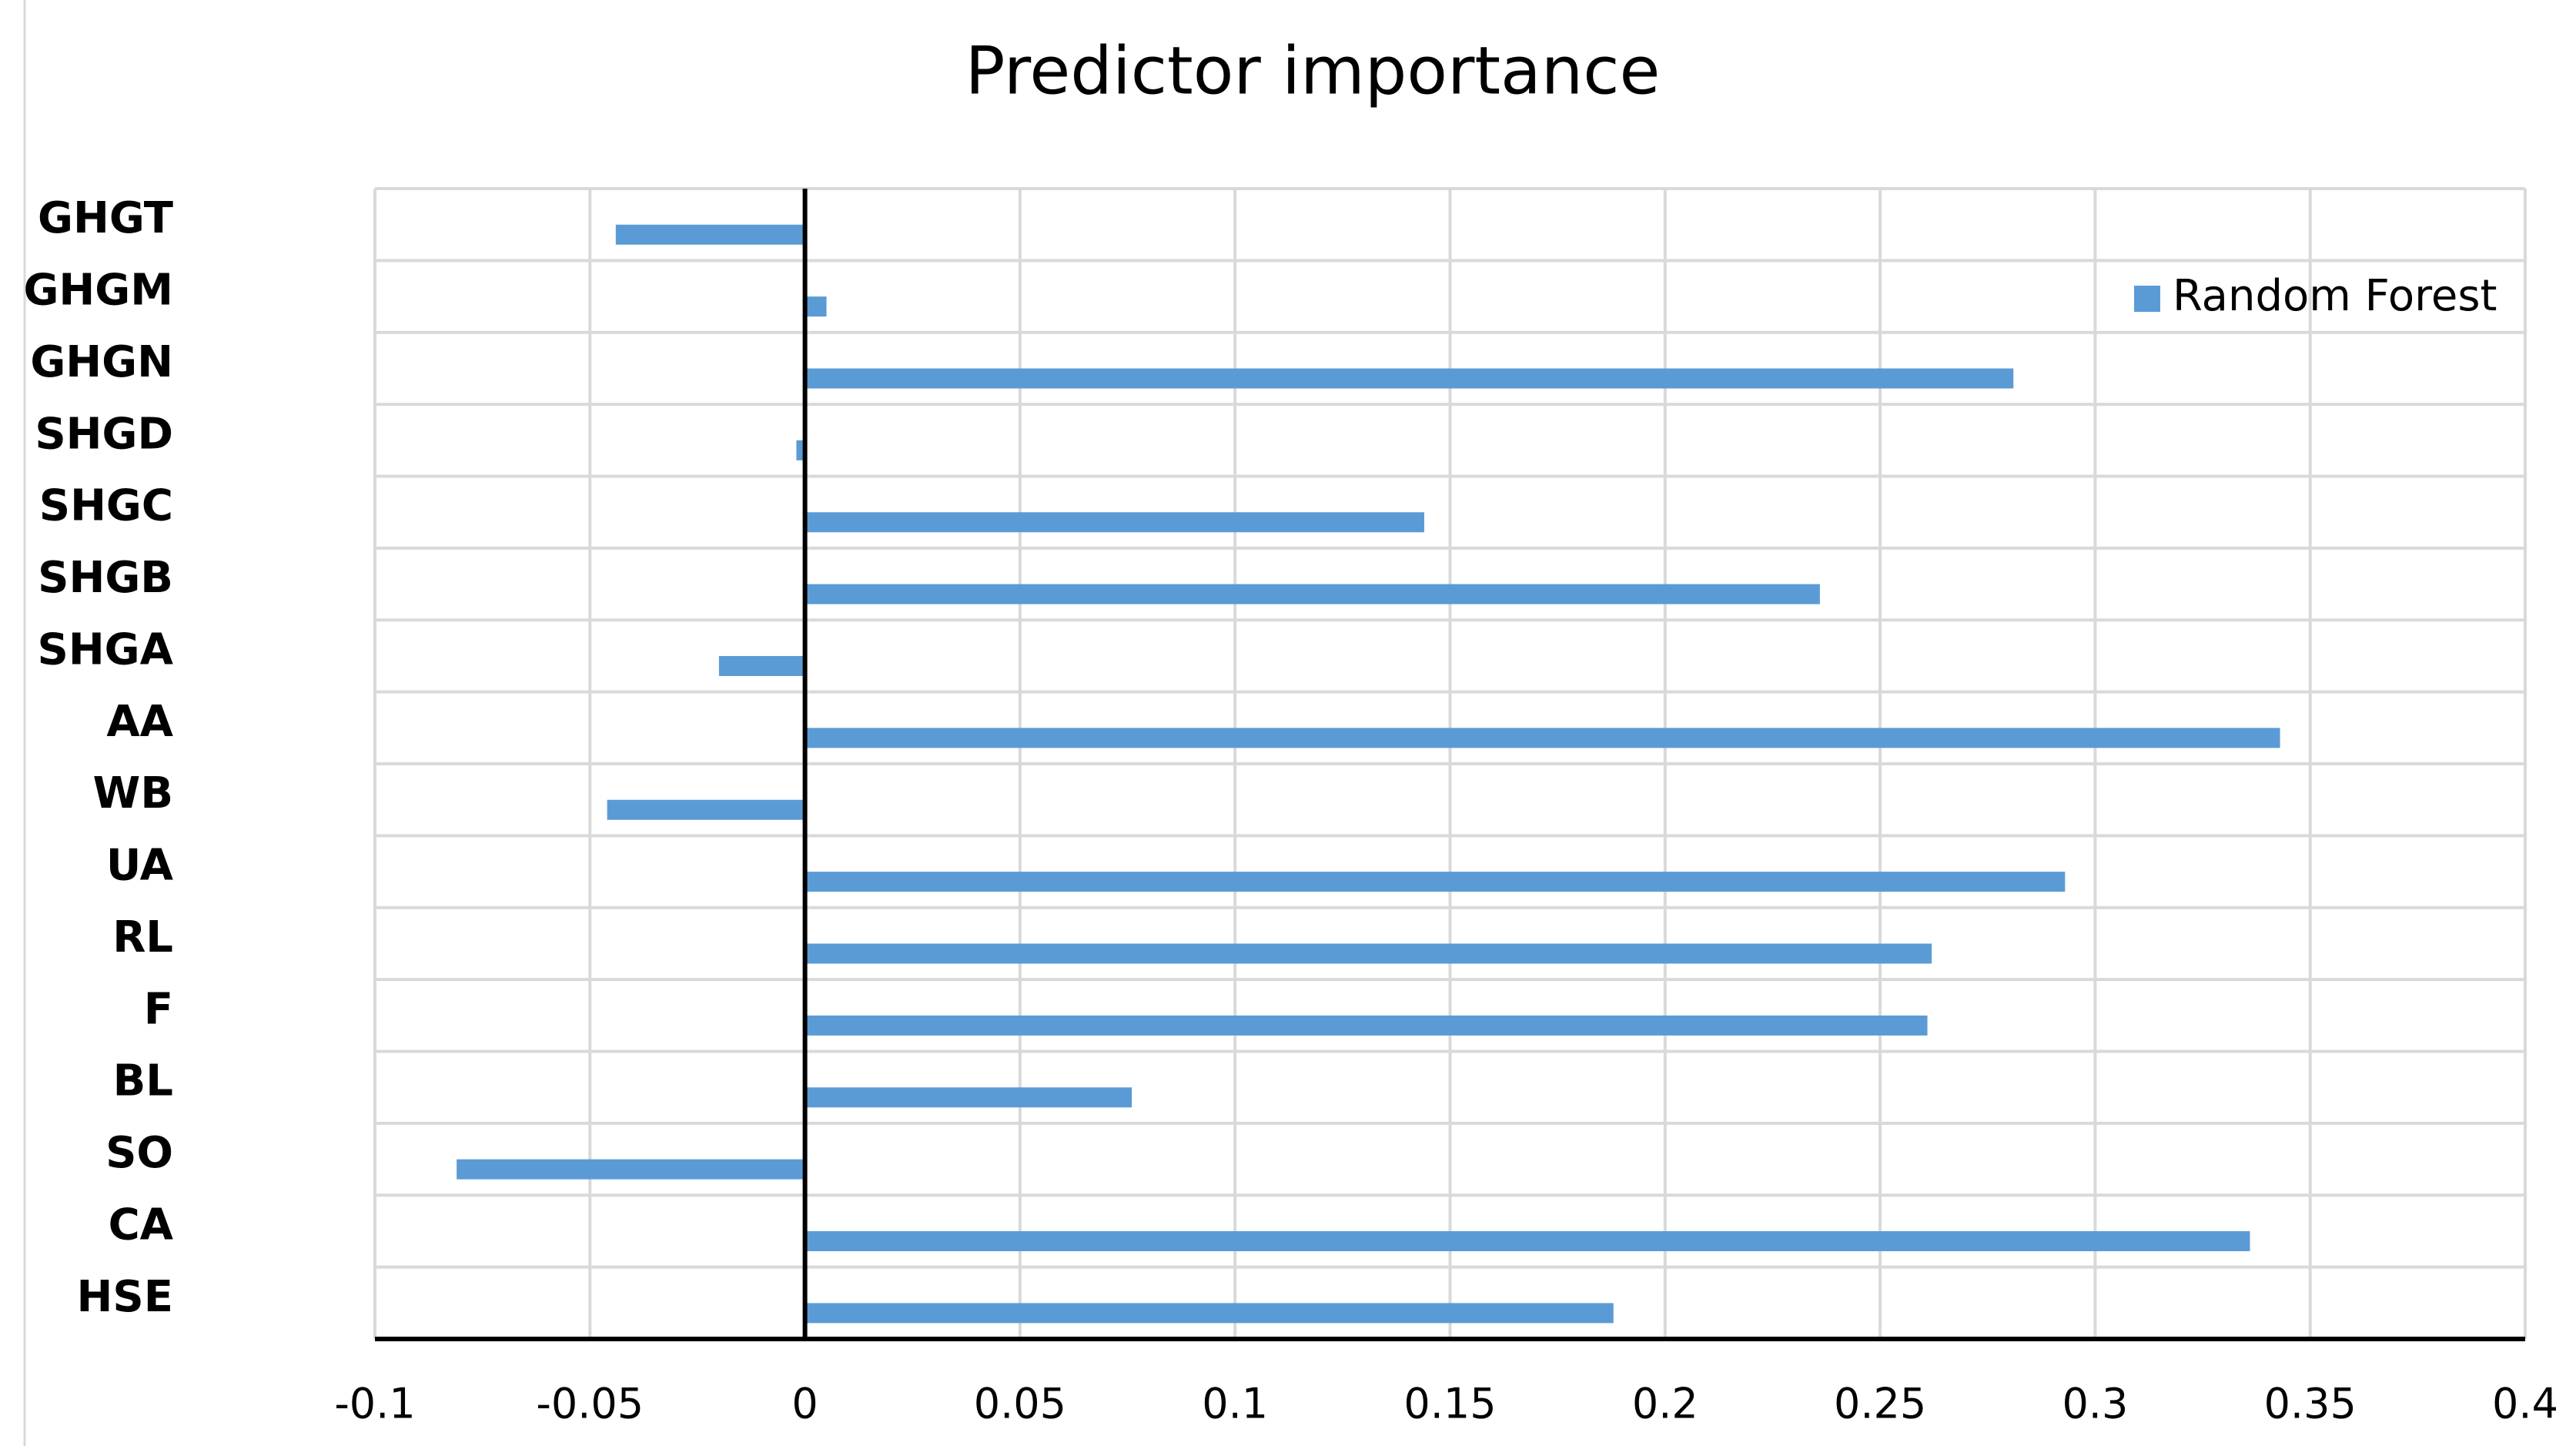  What do you see at coordinates (805, 1404) in the screenshot?
I see `x-tick-label: 0` at bounding box center [805, 1404].